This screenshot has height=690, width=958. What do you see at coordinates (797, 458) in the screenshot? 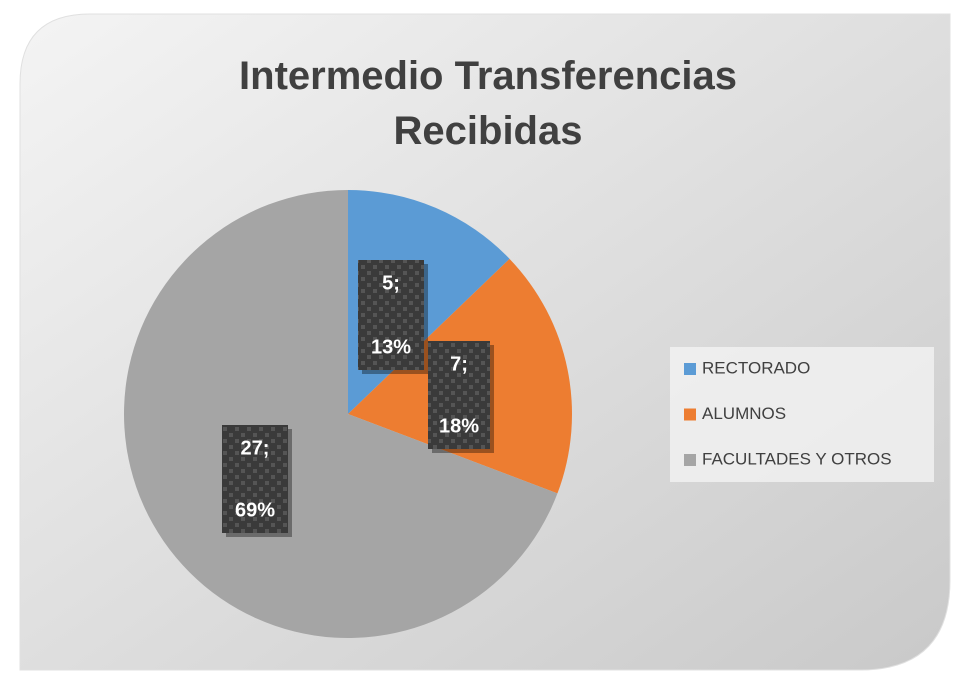
I see `legend-label: FACULTADES Y OTROS` at bounding box center [797, 458].